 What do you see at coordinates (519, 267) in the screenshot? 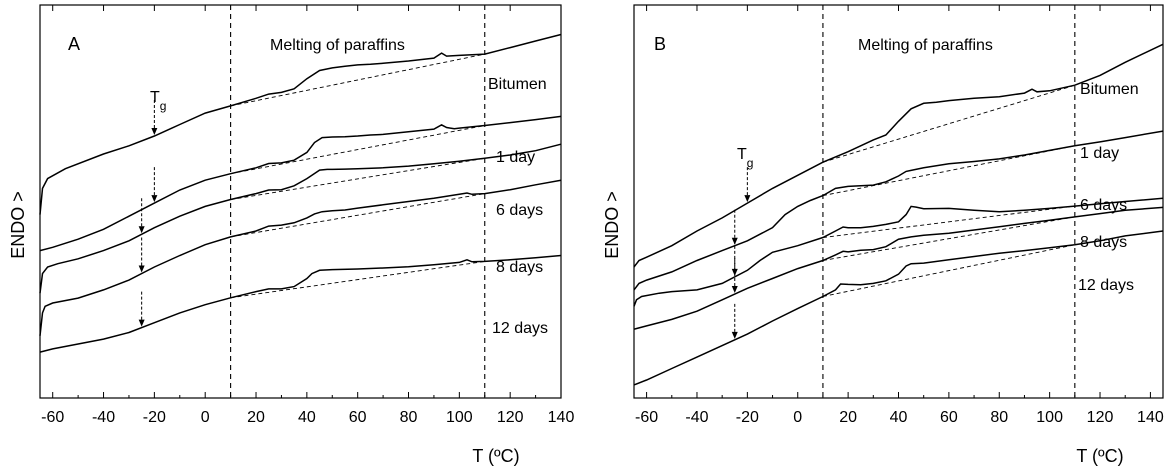
I see `series-label: 8 days` at bounding box center [519, 267].